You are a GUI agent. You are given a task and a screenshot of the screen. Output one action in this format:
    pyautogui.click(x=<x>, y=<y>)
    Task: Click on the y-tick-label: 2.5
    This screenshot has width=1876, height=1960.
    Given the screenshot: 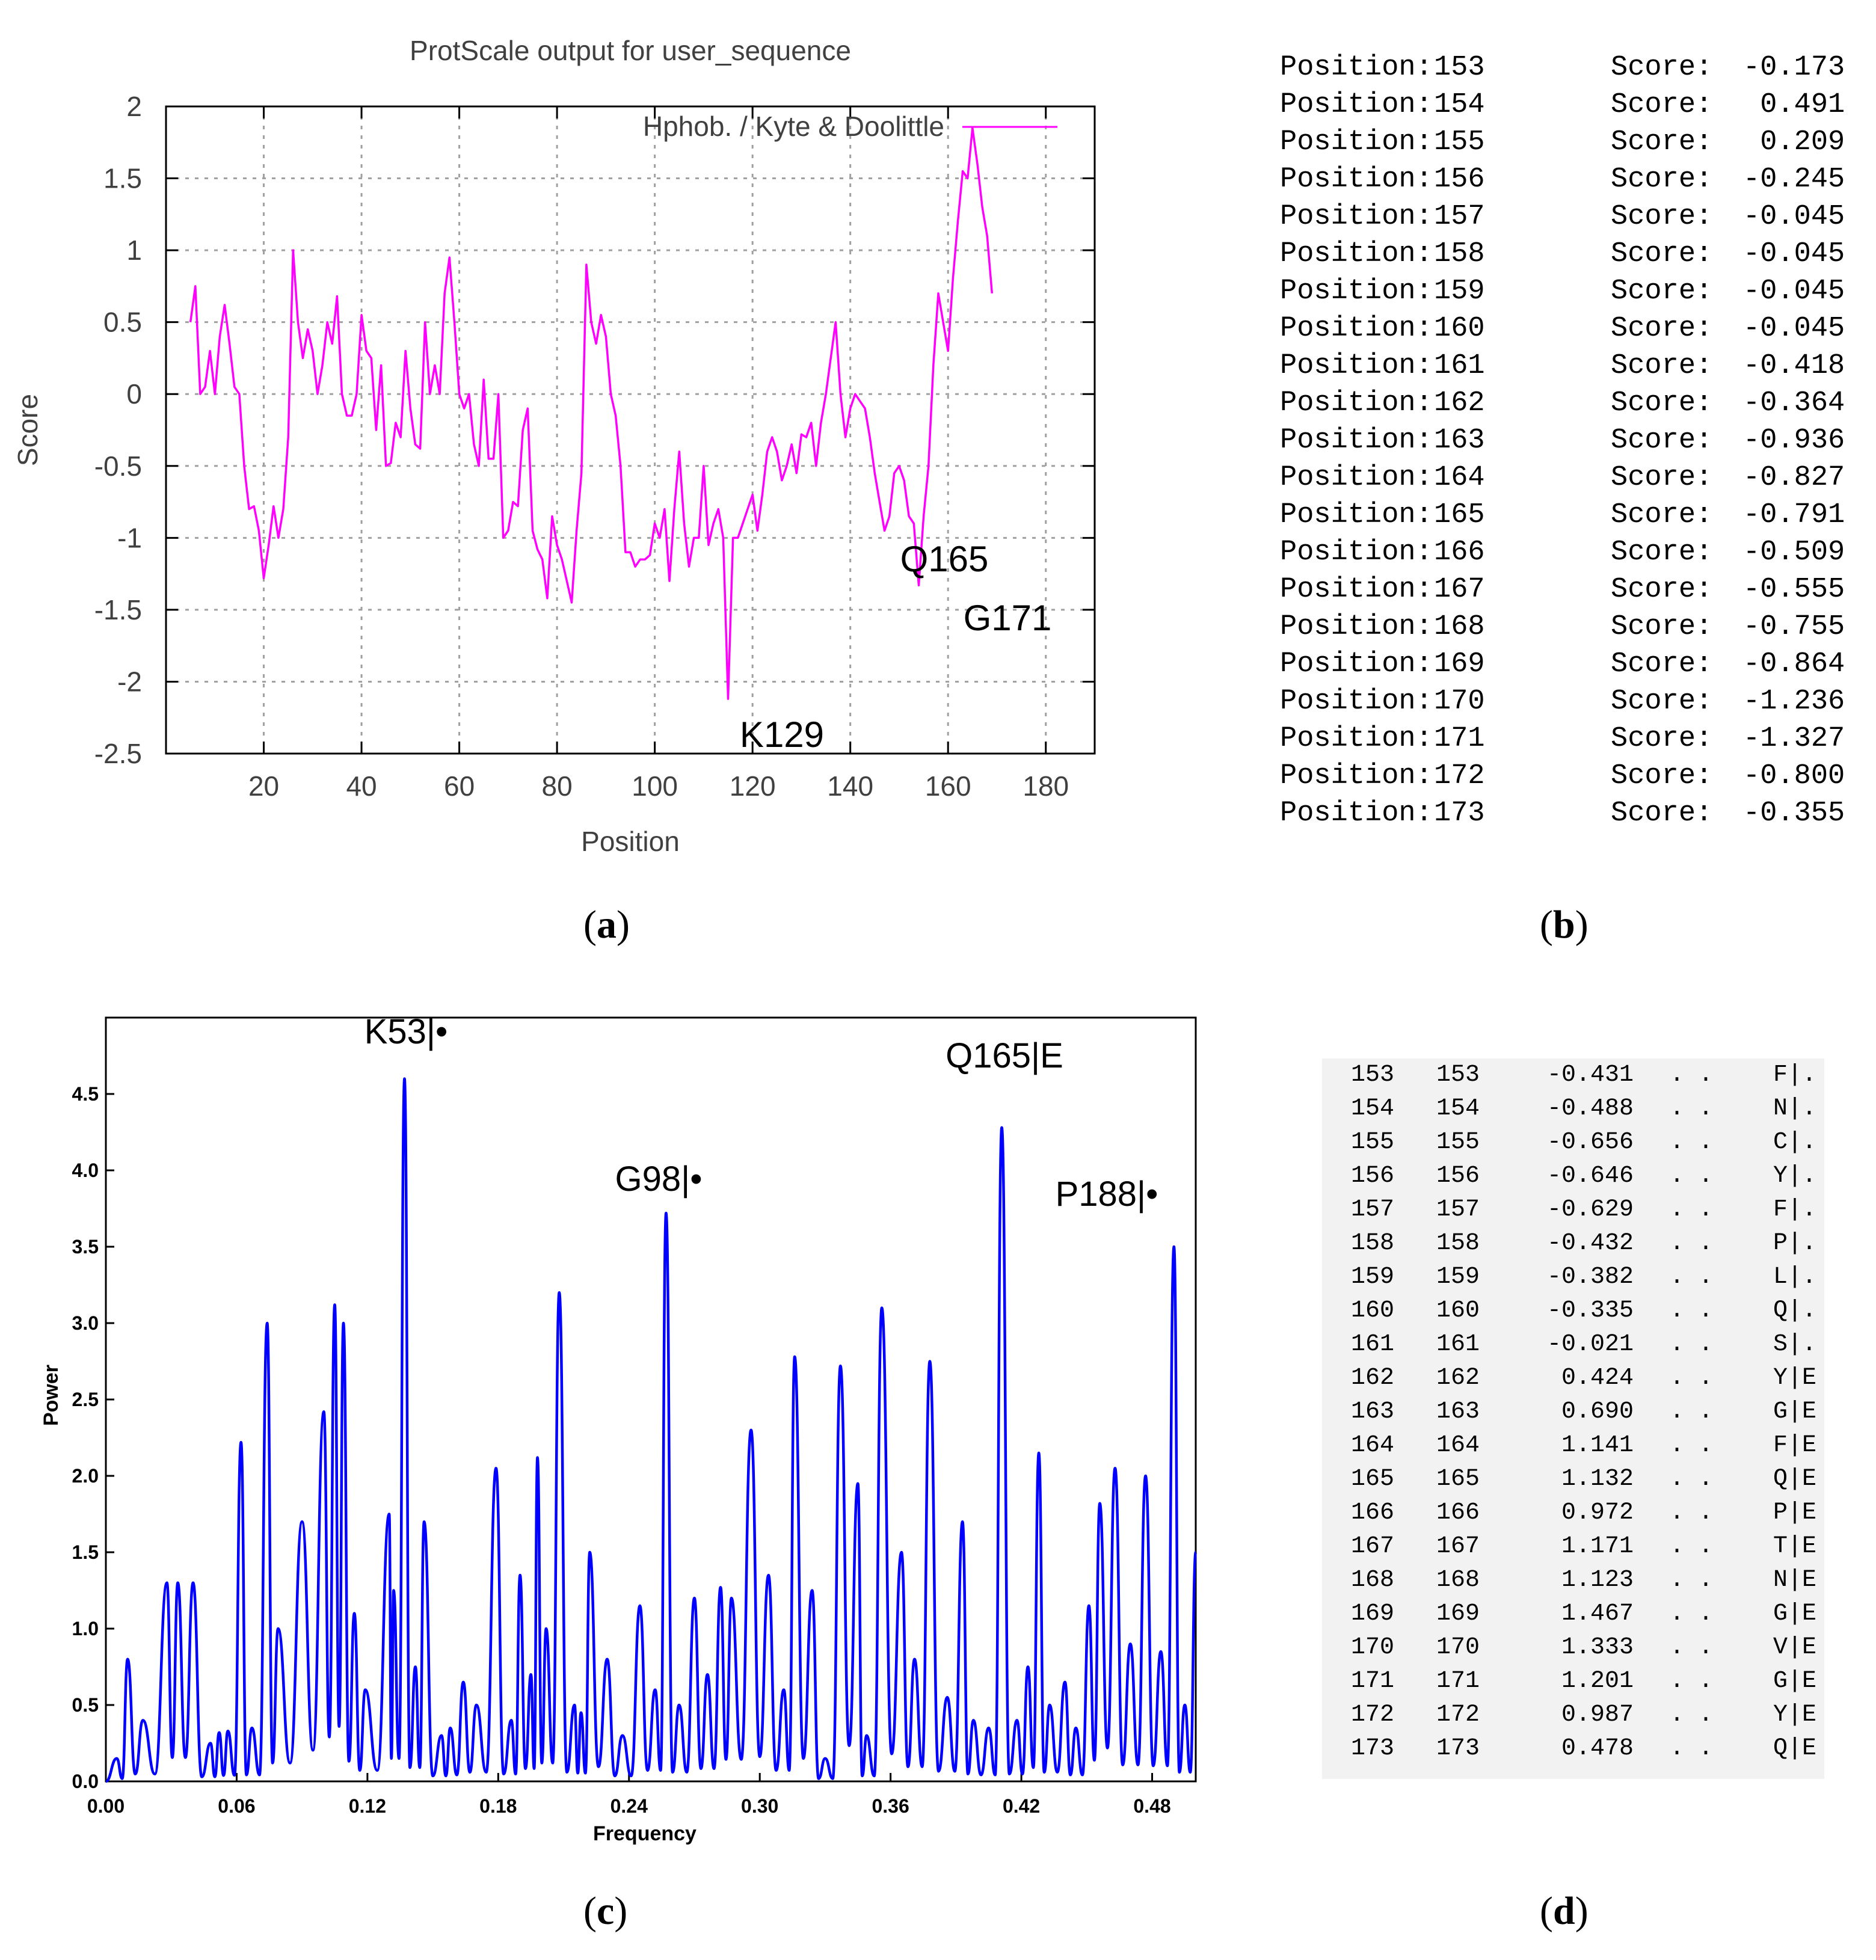 What is the action you would take?
    pyautogui.click(x=85, y=1399)
    